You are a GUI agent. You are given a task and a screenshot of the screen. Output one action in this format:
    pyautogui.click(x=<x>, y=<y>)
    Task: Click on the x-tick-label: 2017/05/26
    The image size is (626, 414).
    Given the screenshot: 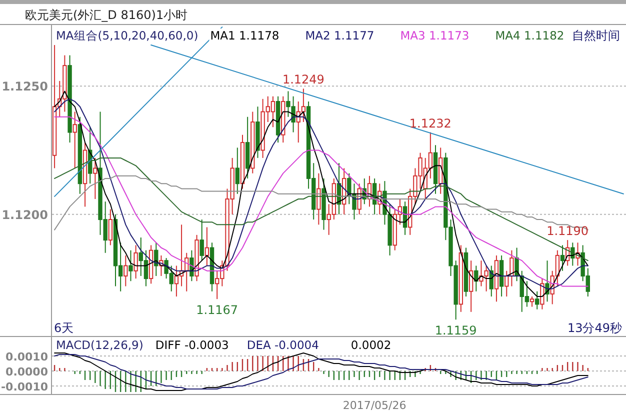 What is the action you would take?
    pyautogui.click(x=374, y=405)
    